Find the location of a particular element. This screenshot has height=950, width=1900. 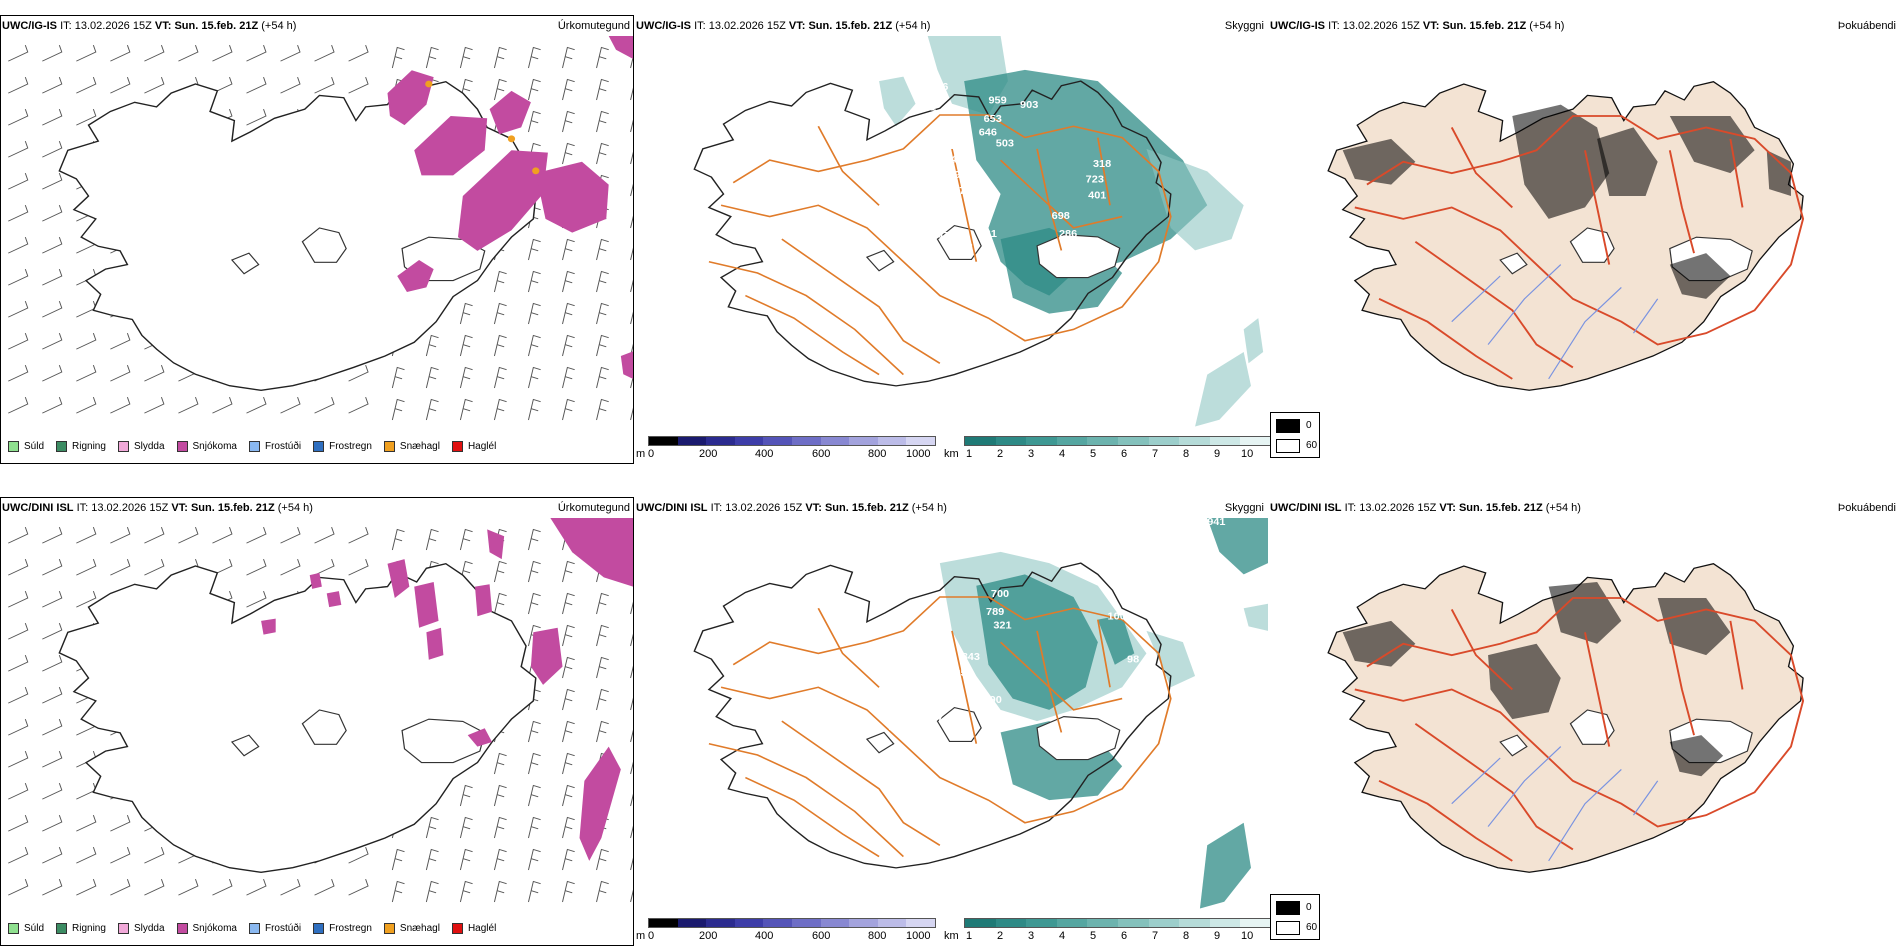

cloud-base-label: 267 is located at coordinates (898, 728).